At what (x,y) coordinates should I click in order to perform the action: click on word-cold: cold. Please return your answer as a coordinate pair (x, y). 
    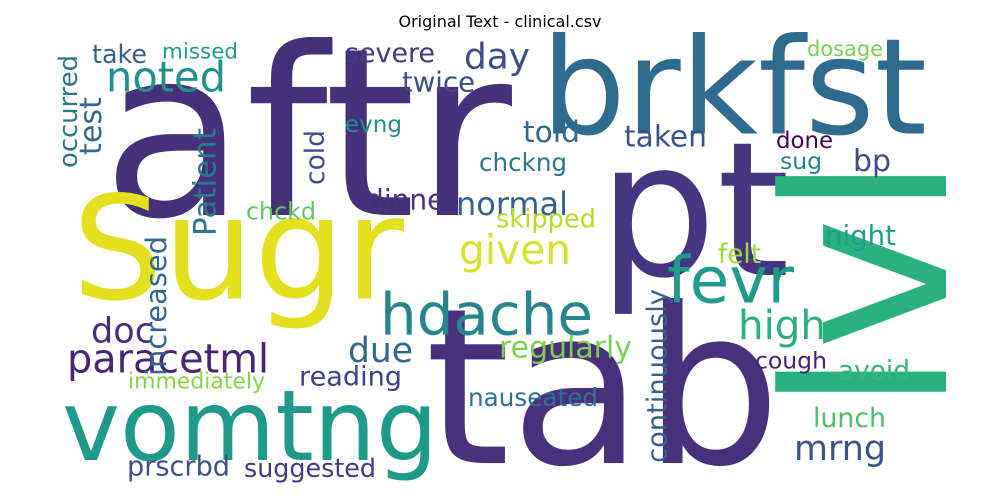
    Looking at the image, I should click on (315, 157).